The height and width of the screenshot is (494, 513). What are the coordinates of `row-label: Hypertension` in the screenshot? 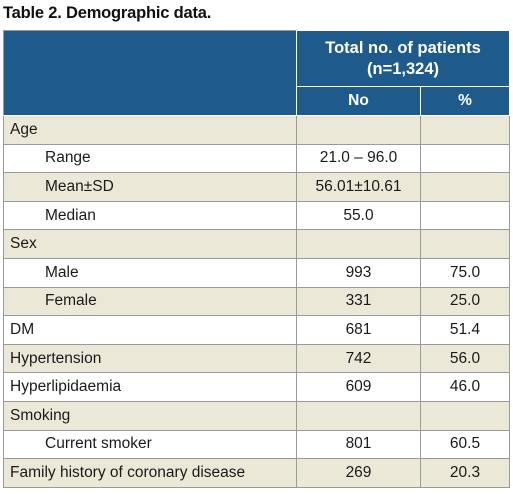 It's located at (150, 358).